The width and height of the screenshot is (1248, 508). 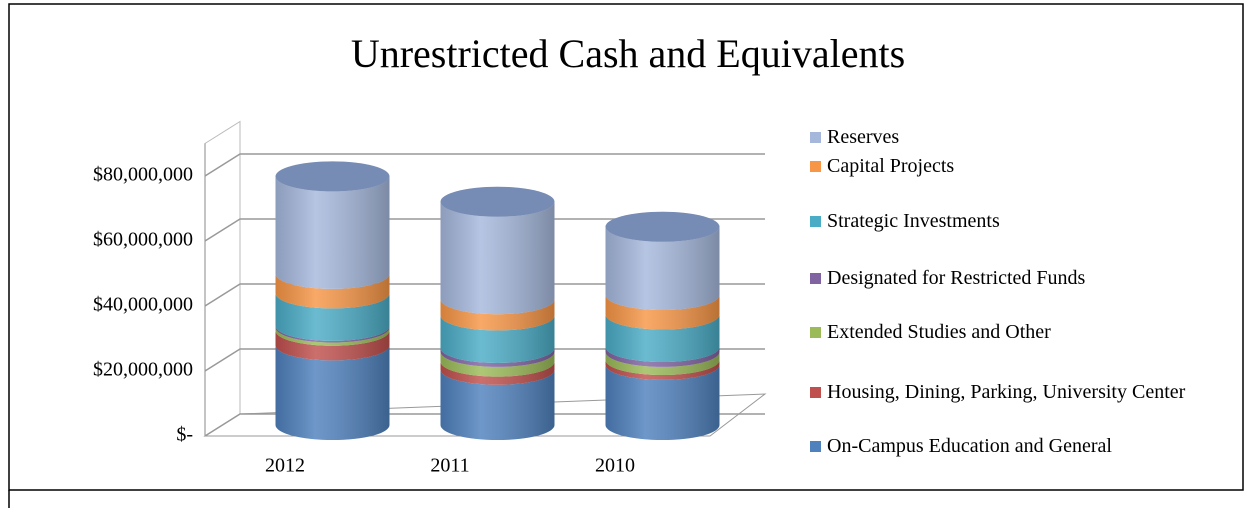 What do you see at coordinates (143, 370) in the screenshot?
I see `y-tick-label: $20,000,000` at bounding box center [143, 370].